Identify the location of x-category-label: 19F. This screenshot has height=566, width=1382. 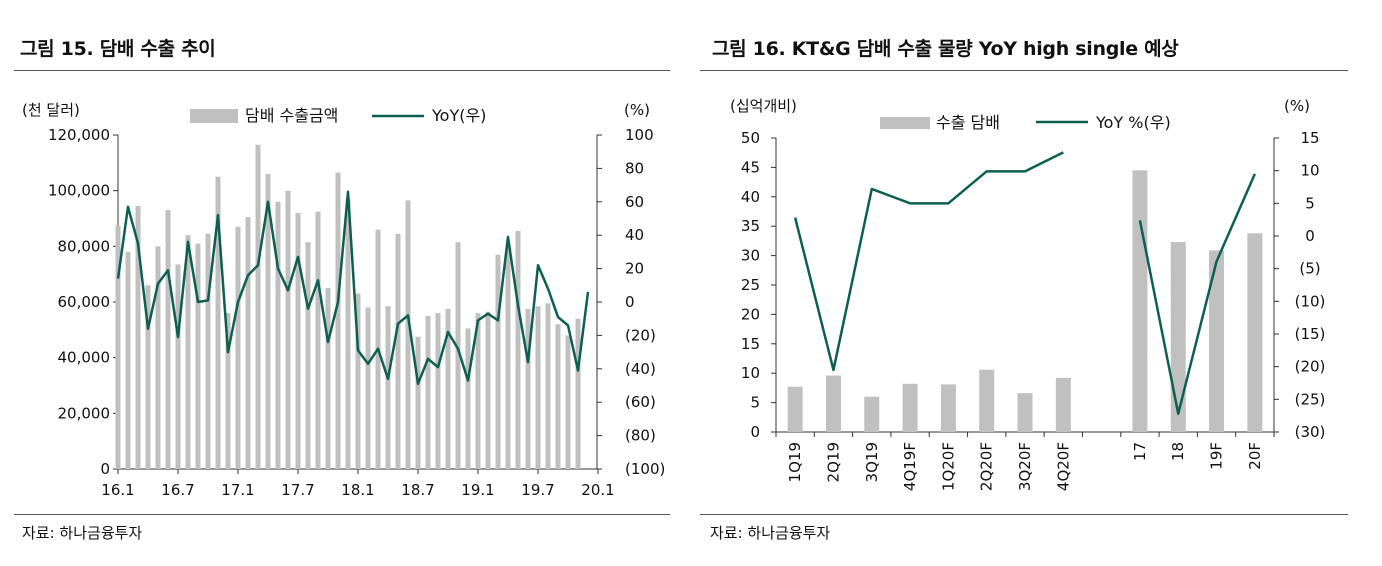
(1217, 456).